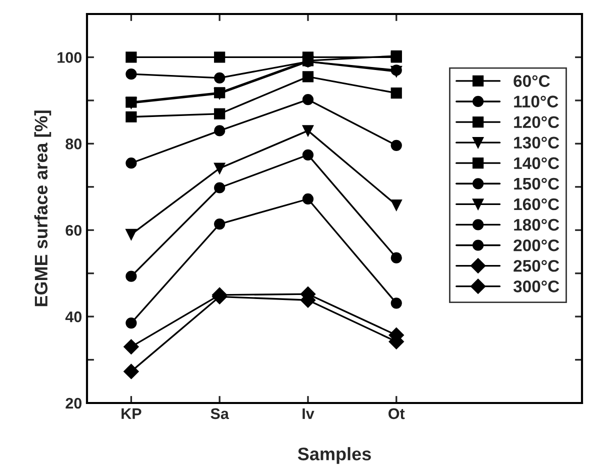  Describe the element at coordinates (334, 455) in the screenshot. I see `x-axis-title: Samples` at that location.